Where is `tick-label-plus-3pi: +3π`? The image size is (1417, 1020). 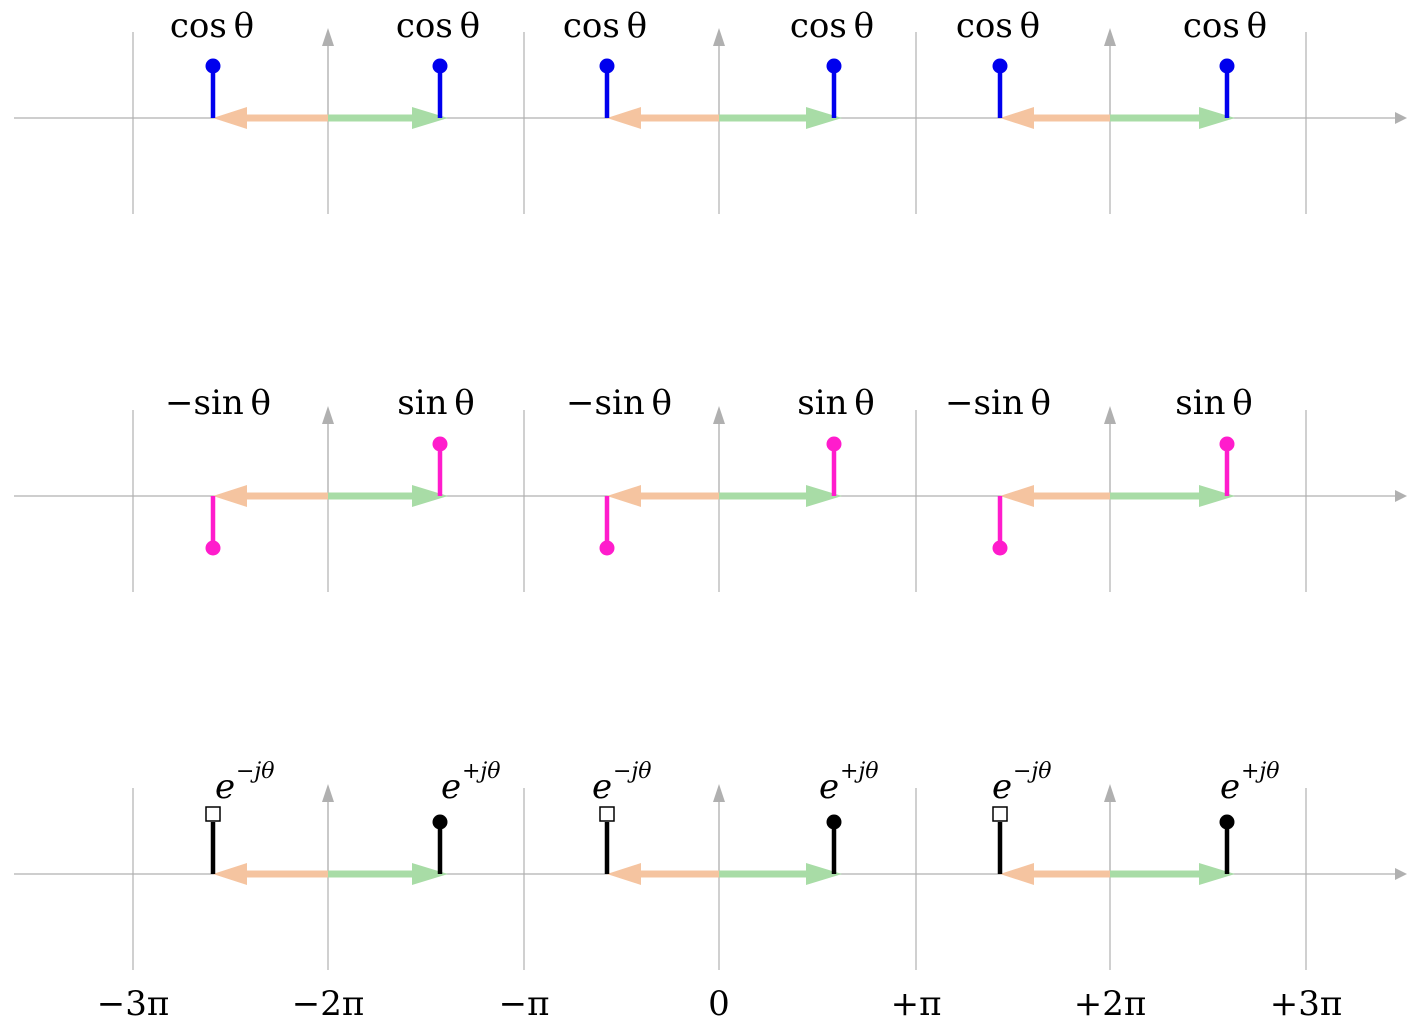 tick-label-plus-3pi: +3π is located at coordinates (1306, 1002).